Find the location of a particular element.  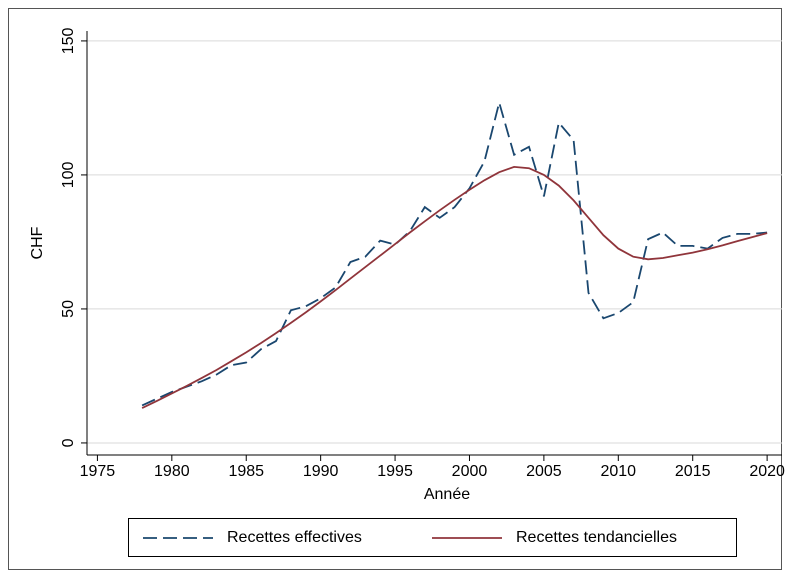

x-tick-label: 2000 is located at coordinates (470, 471).